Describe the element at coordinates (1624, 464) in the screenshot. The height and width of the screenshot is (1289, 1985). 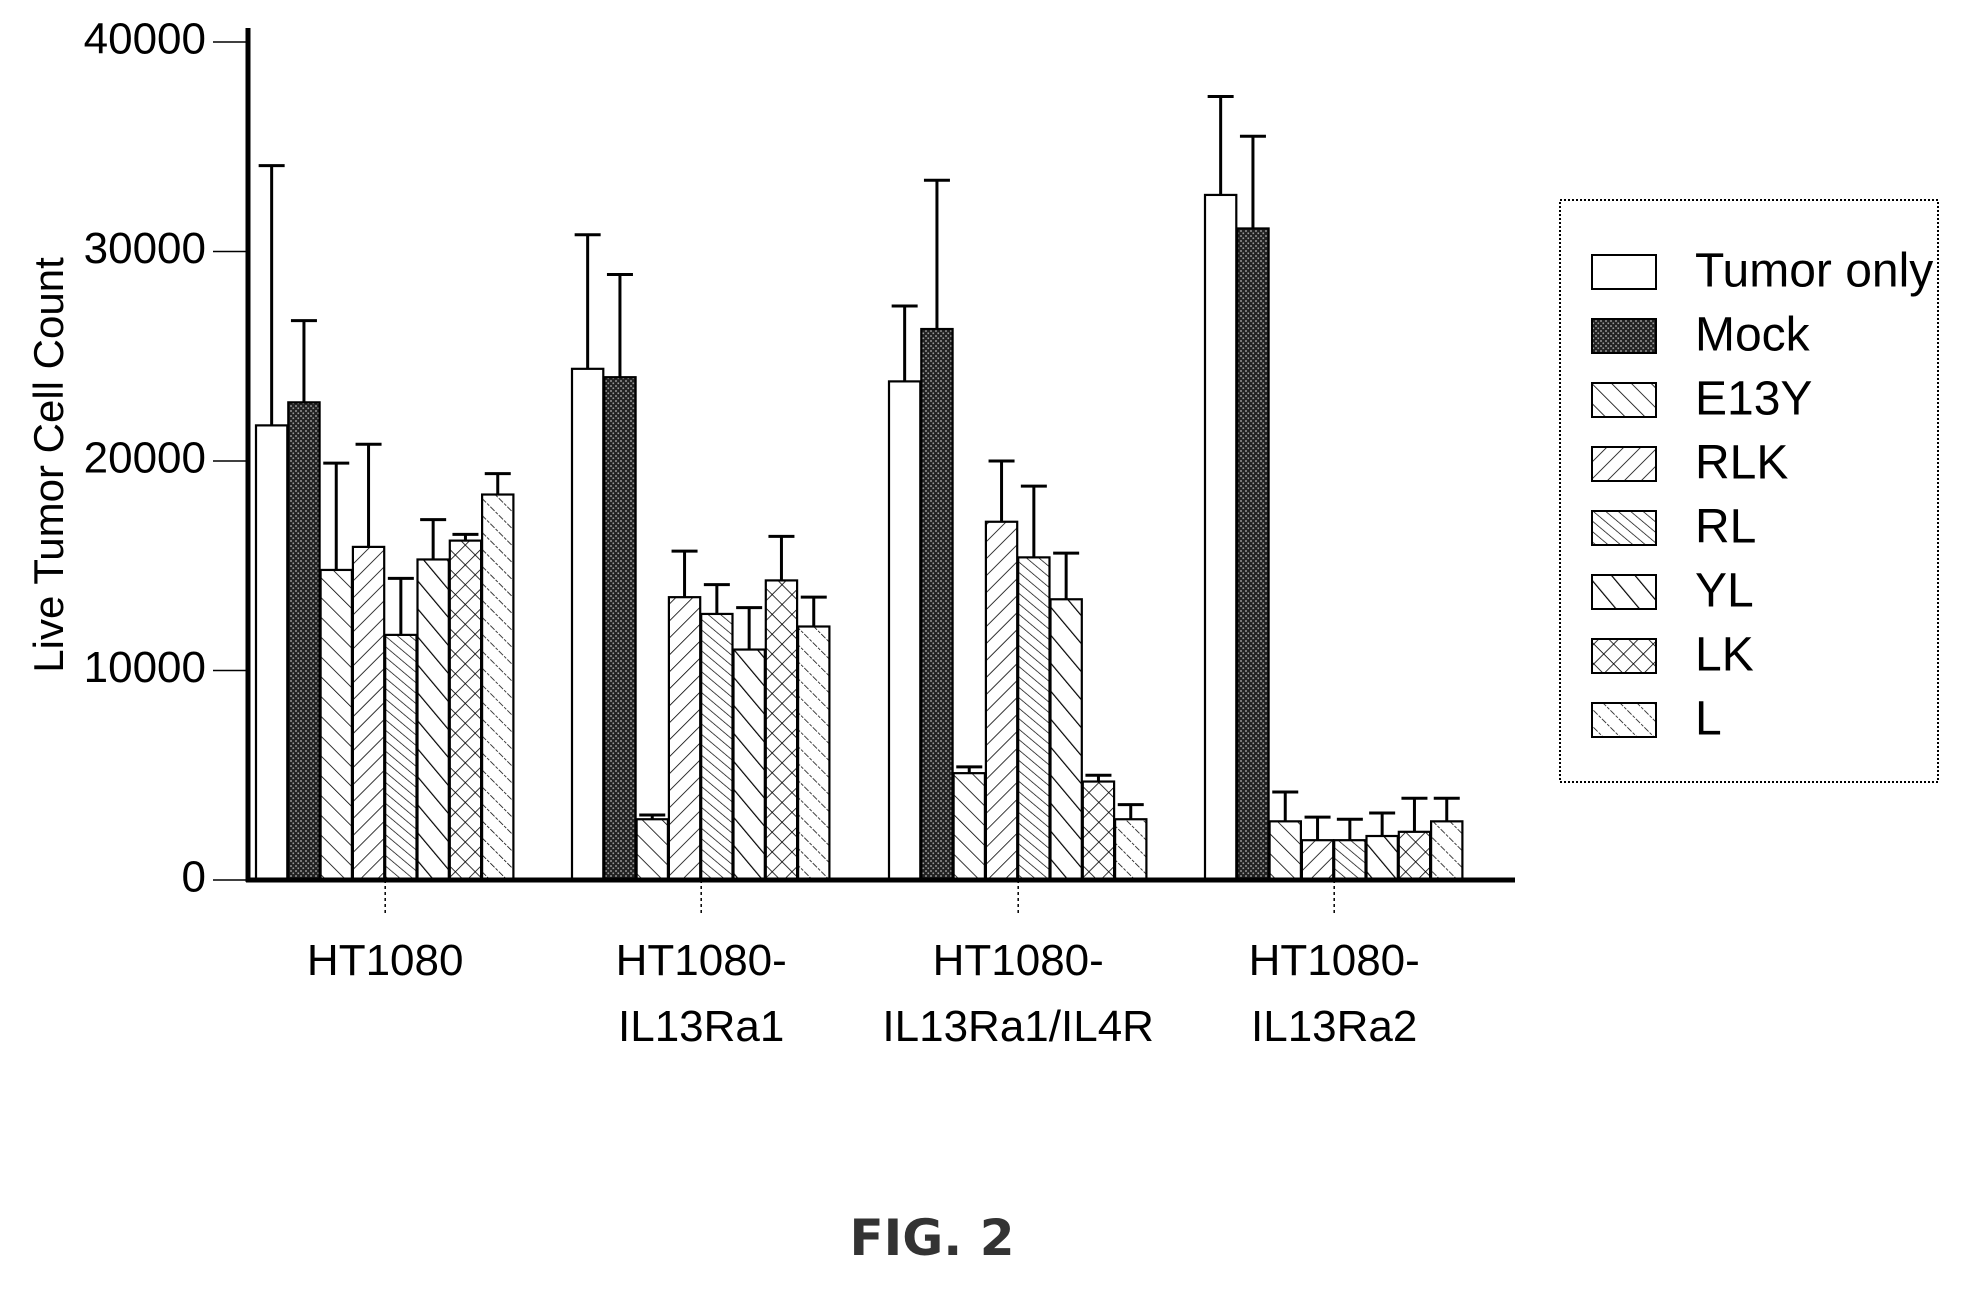
I see `legend-swatch-rlk` at that location.